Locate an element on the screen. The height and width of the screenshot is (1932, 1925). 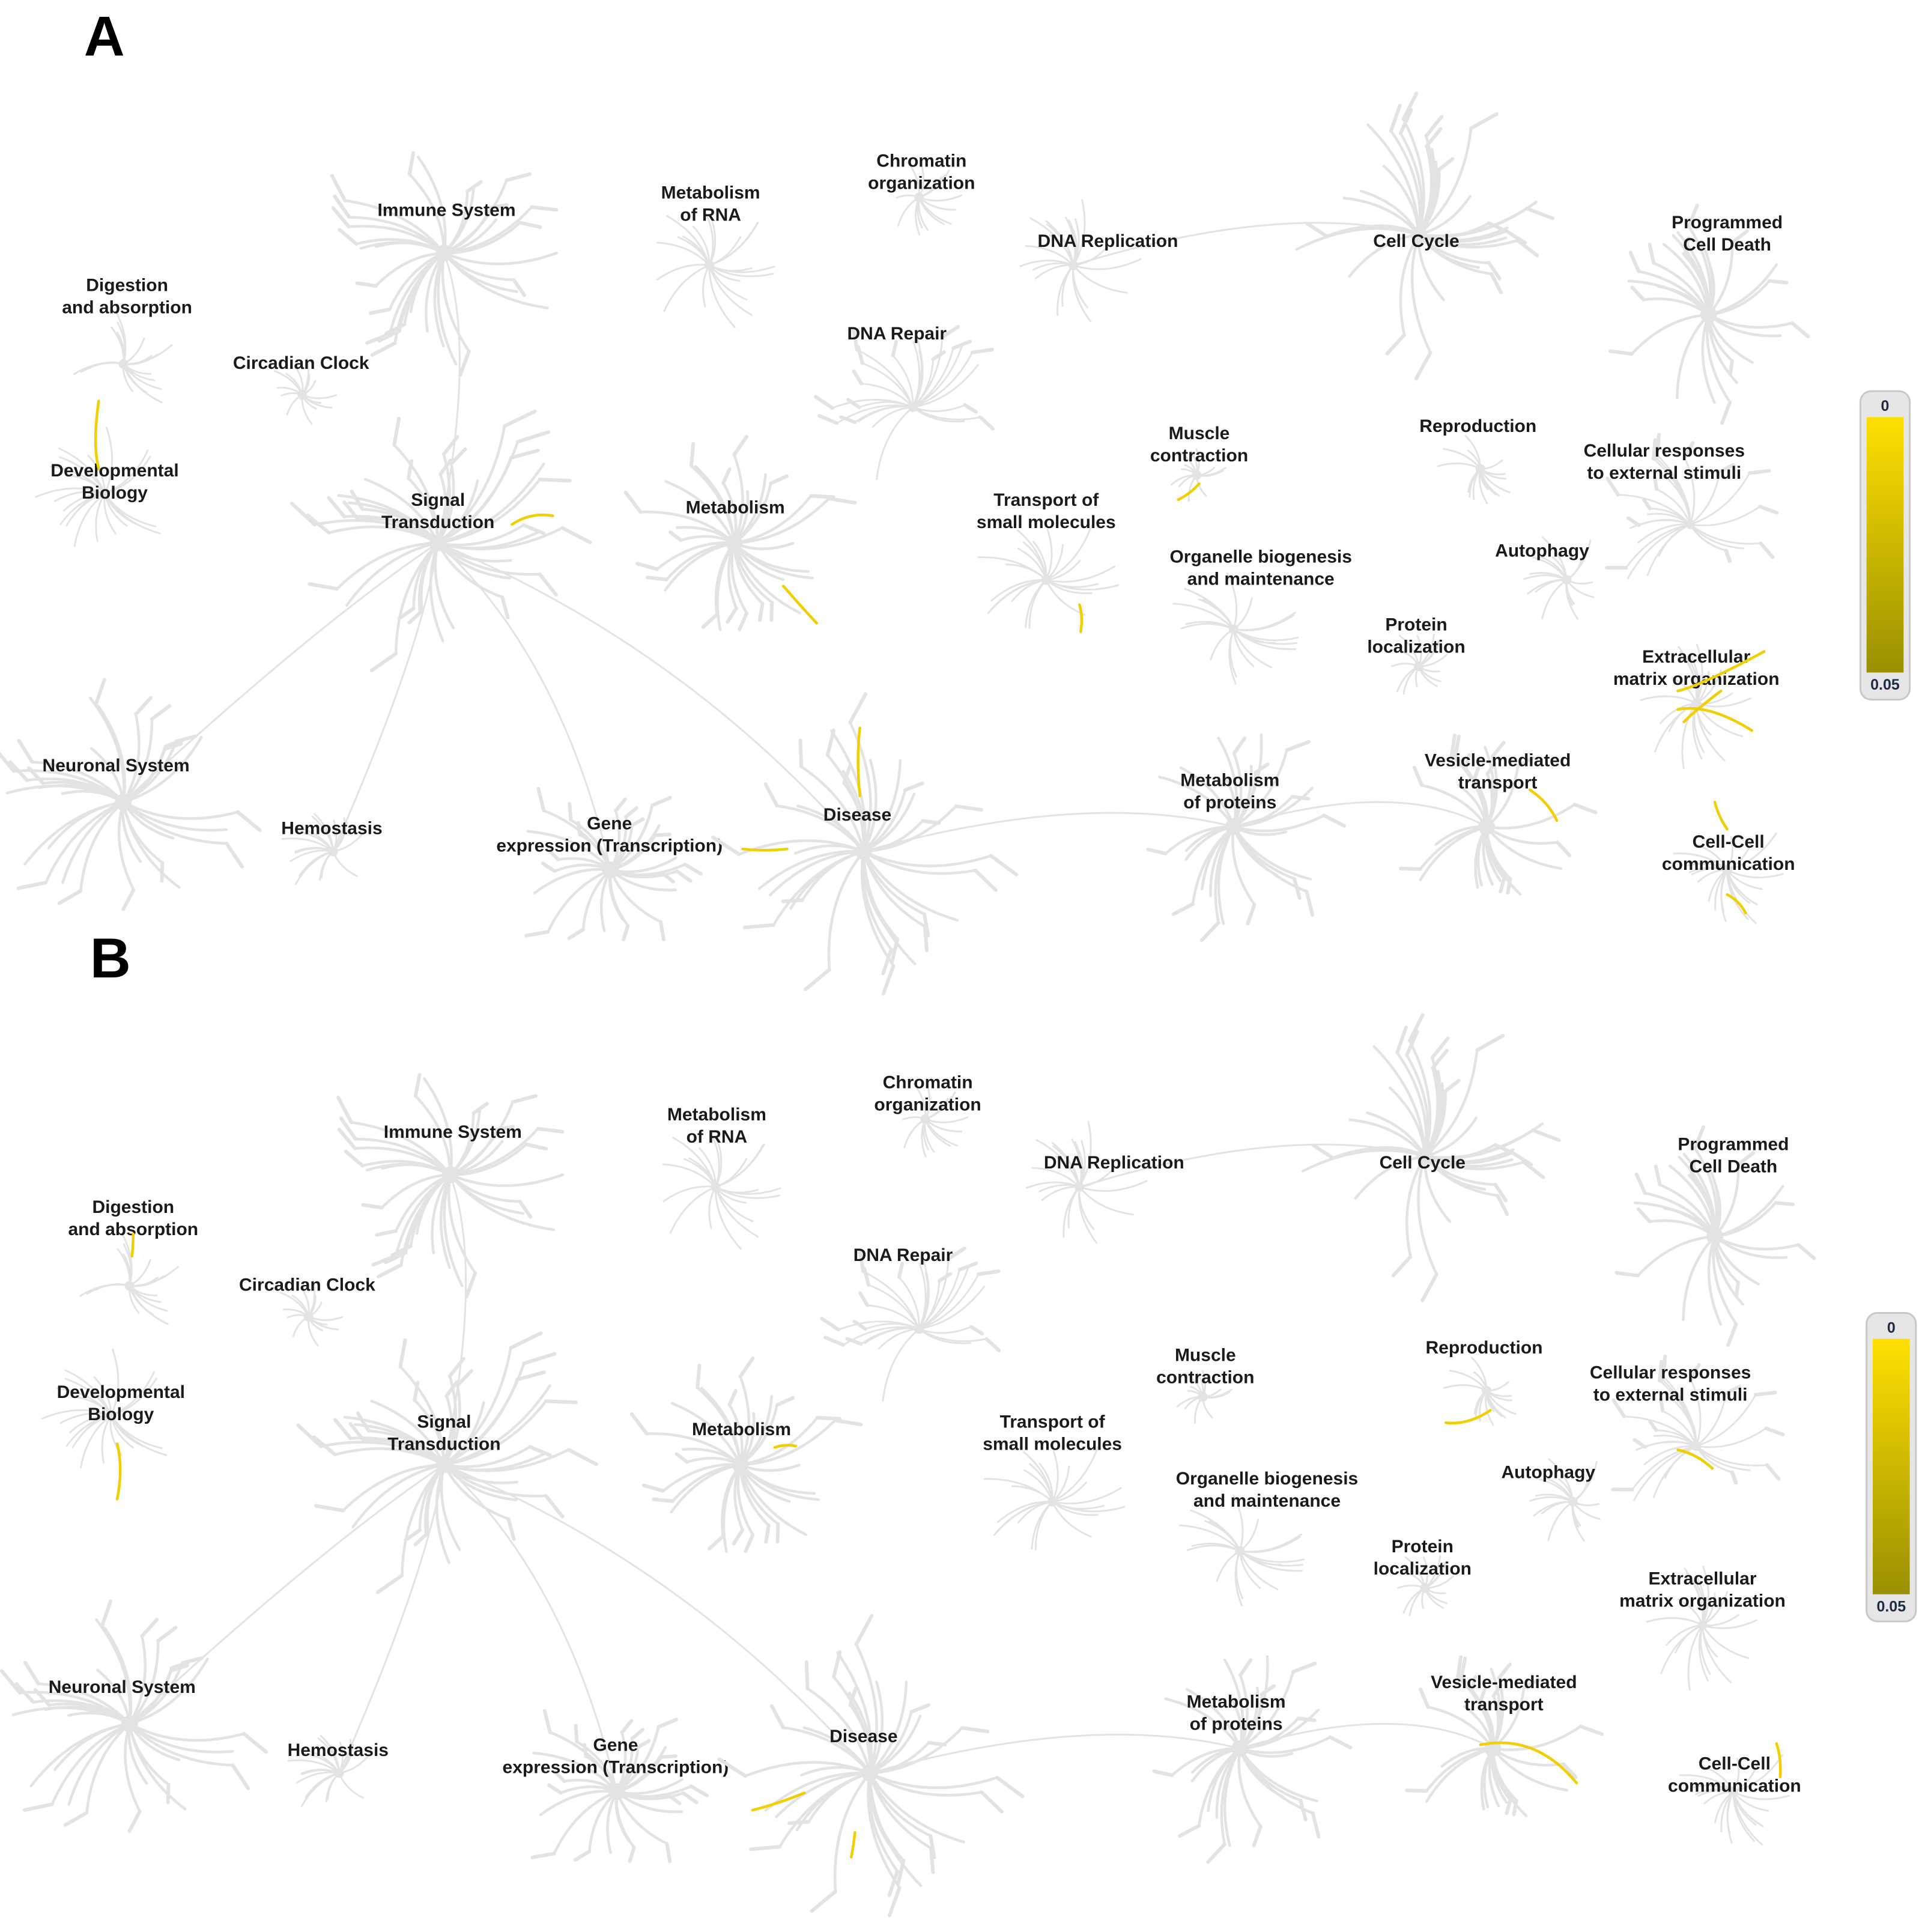
pathway-label: contraction is located at coordinates (1205, 1378).